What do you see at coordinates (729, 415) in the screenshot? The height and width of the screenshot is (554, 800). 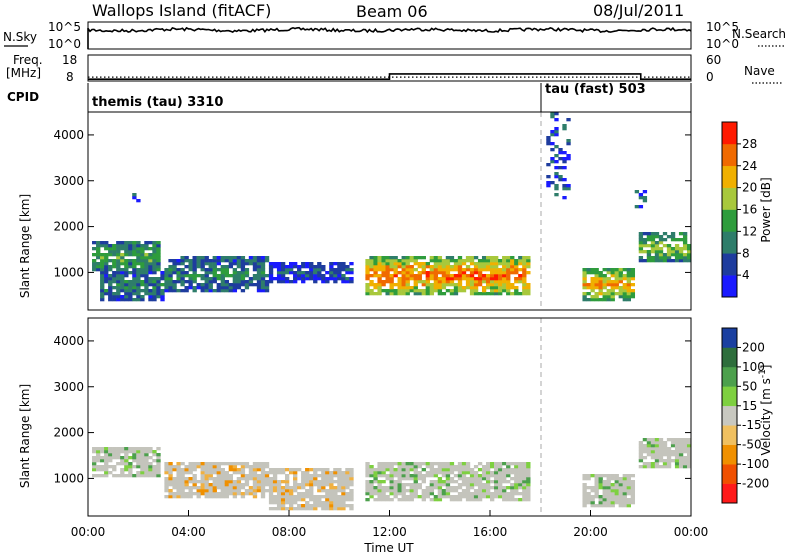 I see `colorbar-frame` at bounding box center [729, 415].